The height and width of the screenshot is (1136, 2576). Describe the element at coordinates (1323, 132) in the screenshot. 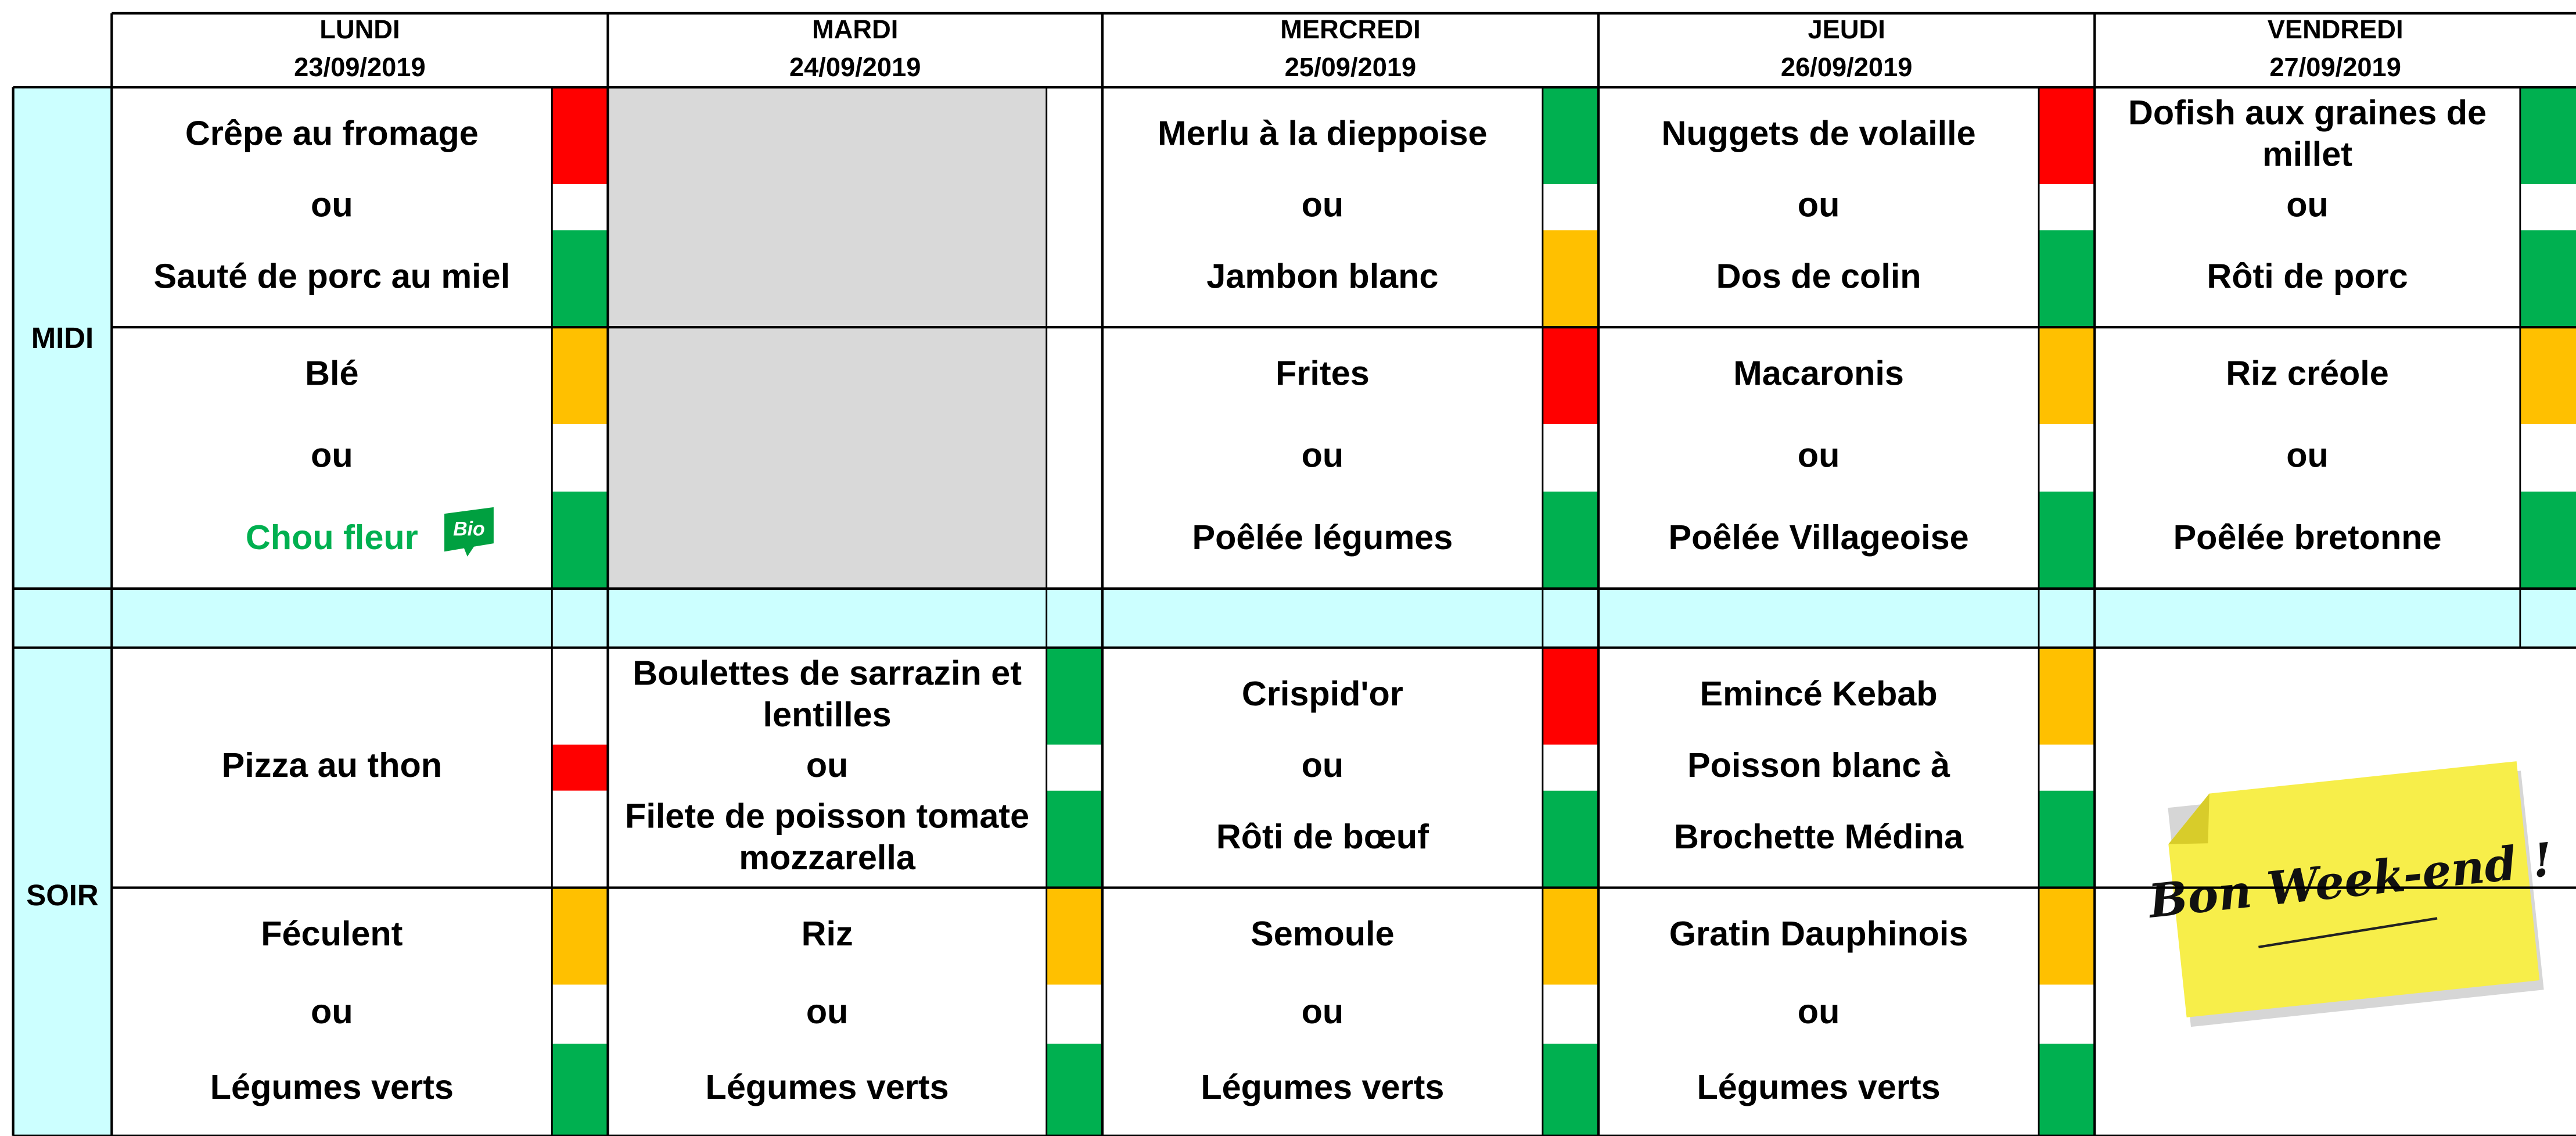

I see `dish: Merlu à la dieppoise` at that location.